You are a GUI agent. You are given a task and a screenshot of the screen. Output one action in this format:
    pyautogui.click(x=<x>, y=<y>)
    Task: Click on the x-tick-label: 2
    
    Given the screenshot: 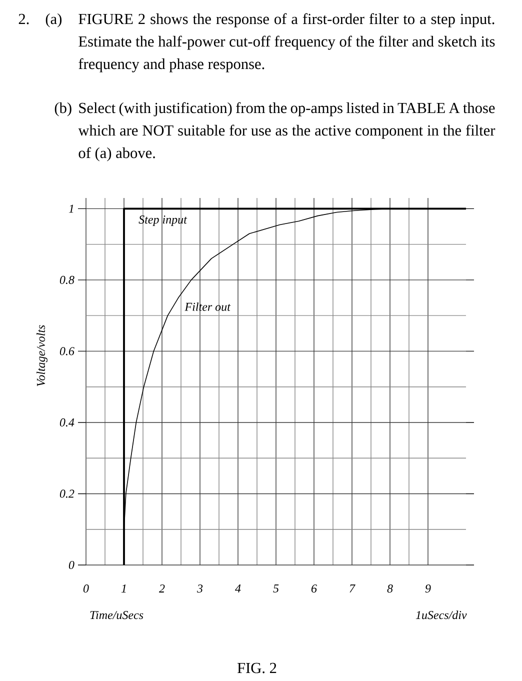 What is the action you would take?
    pyautogui.click(x=161, y=588)
    